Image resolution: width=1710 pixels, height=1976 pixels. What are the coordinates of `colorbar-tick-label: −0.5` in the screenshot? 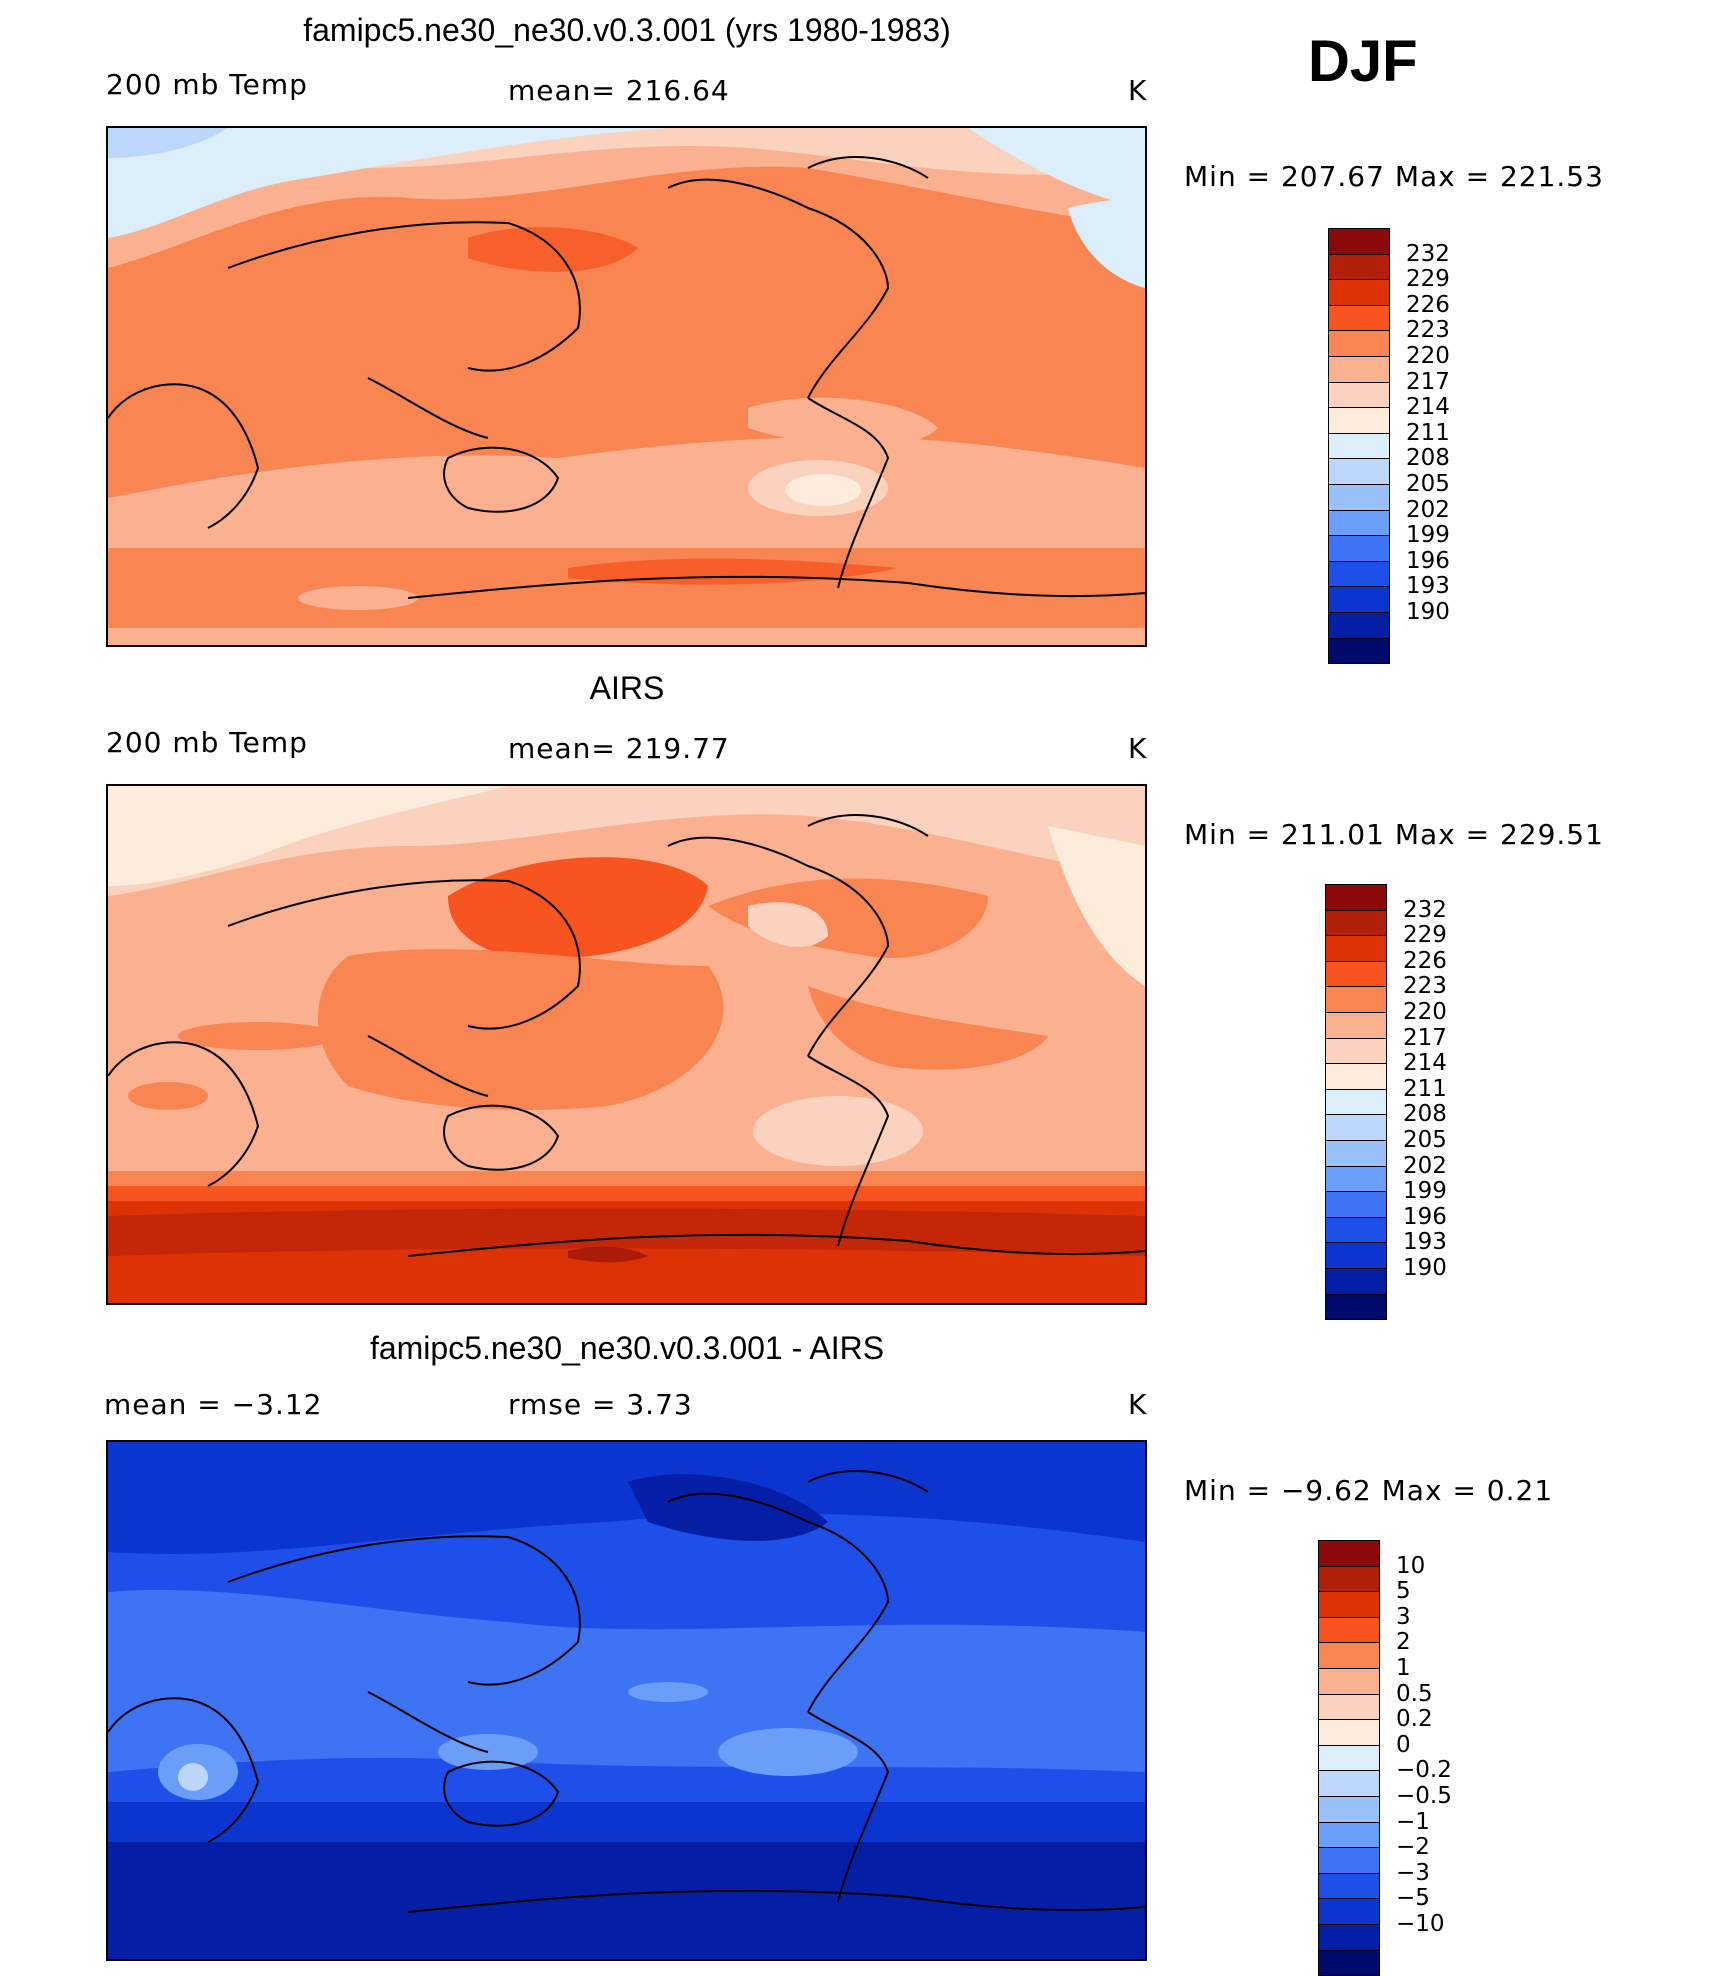 It's located at (1424, 1796).